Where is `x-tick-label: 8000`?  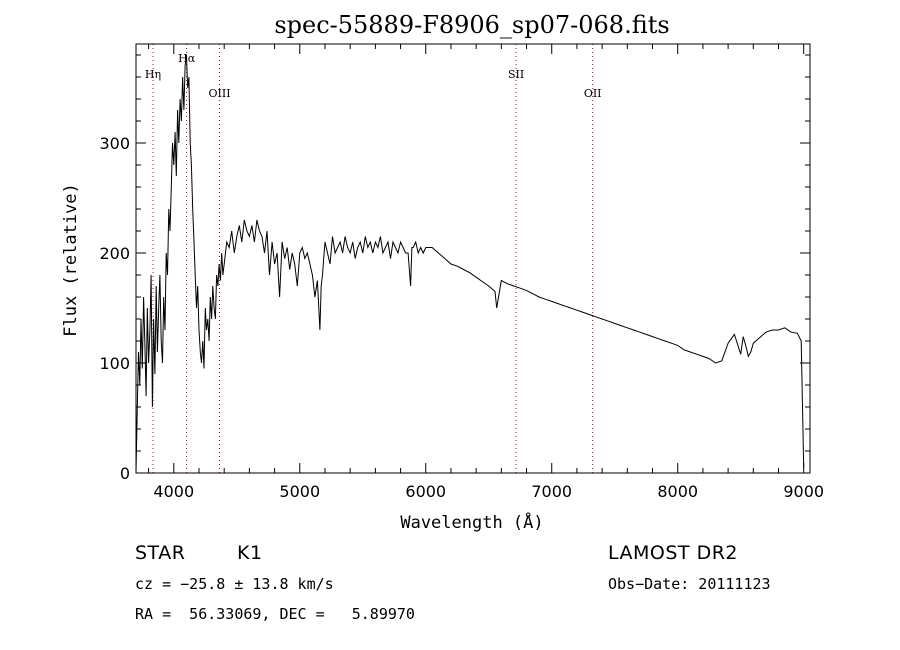 x-tick-label: 8000 is located at coordinates (677, 491).